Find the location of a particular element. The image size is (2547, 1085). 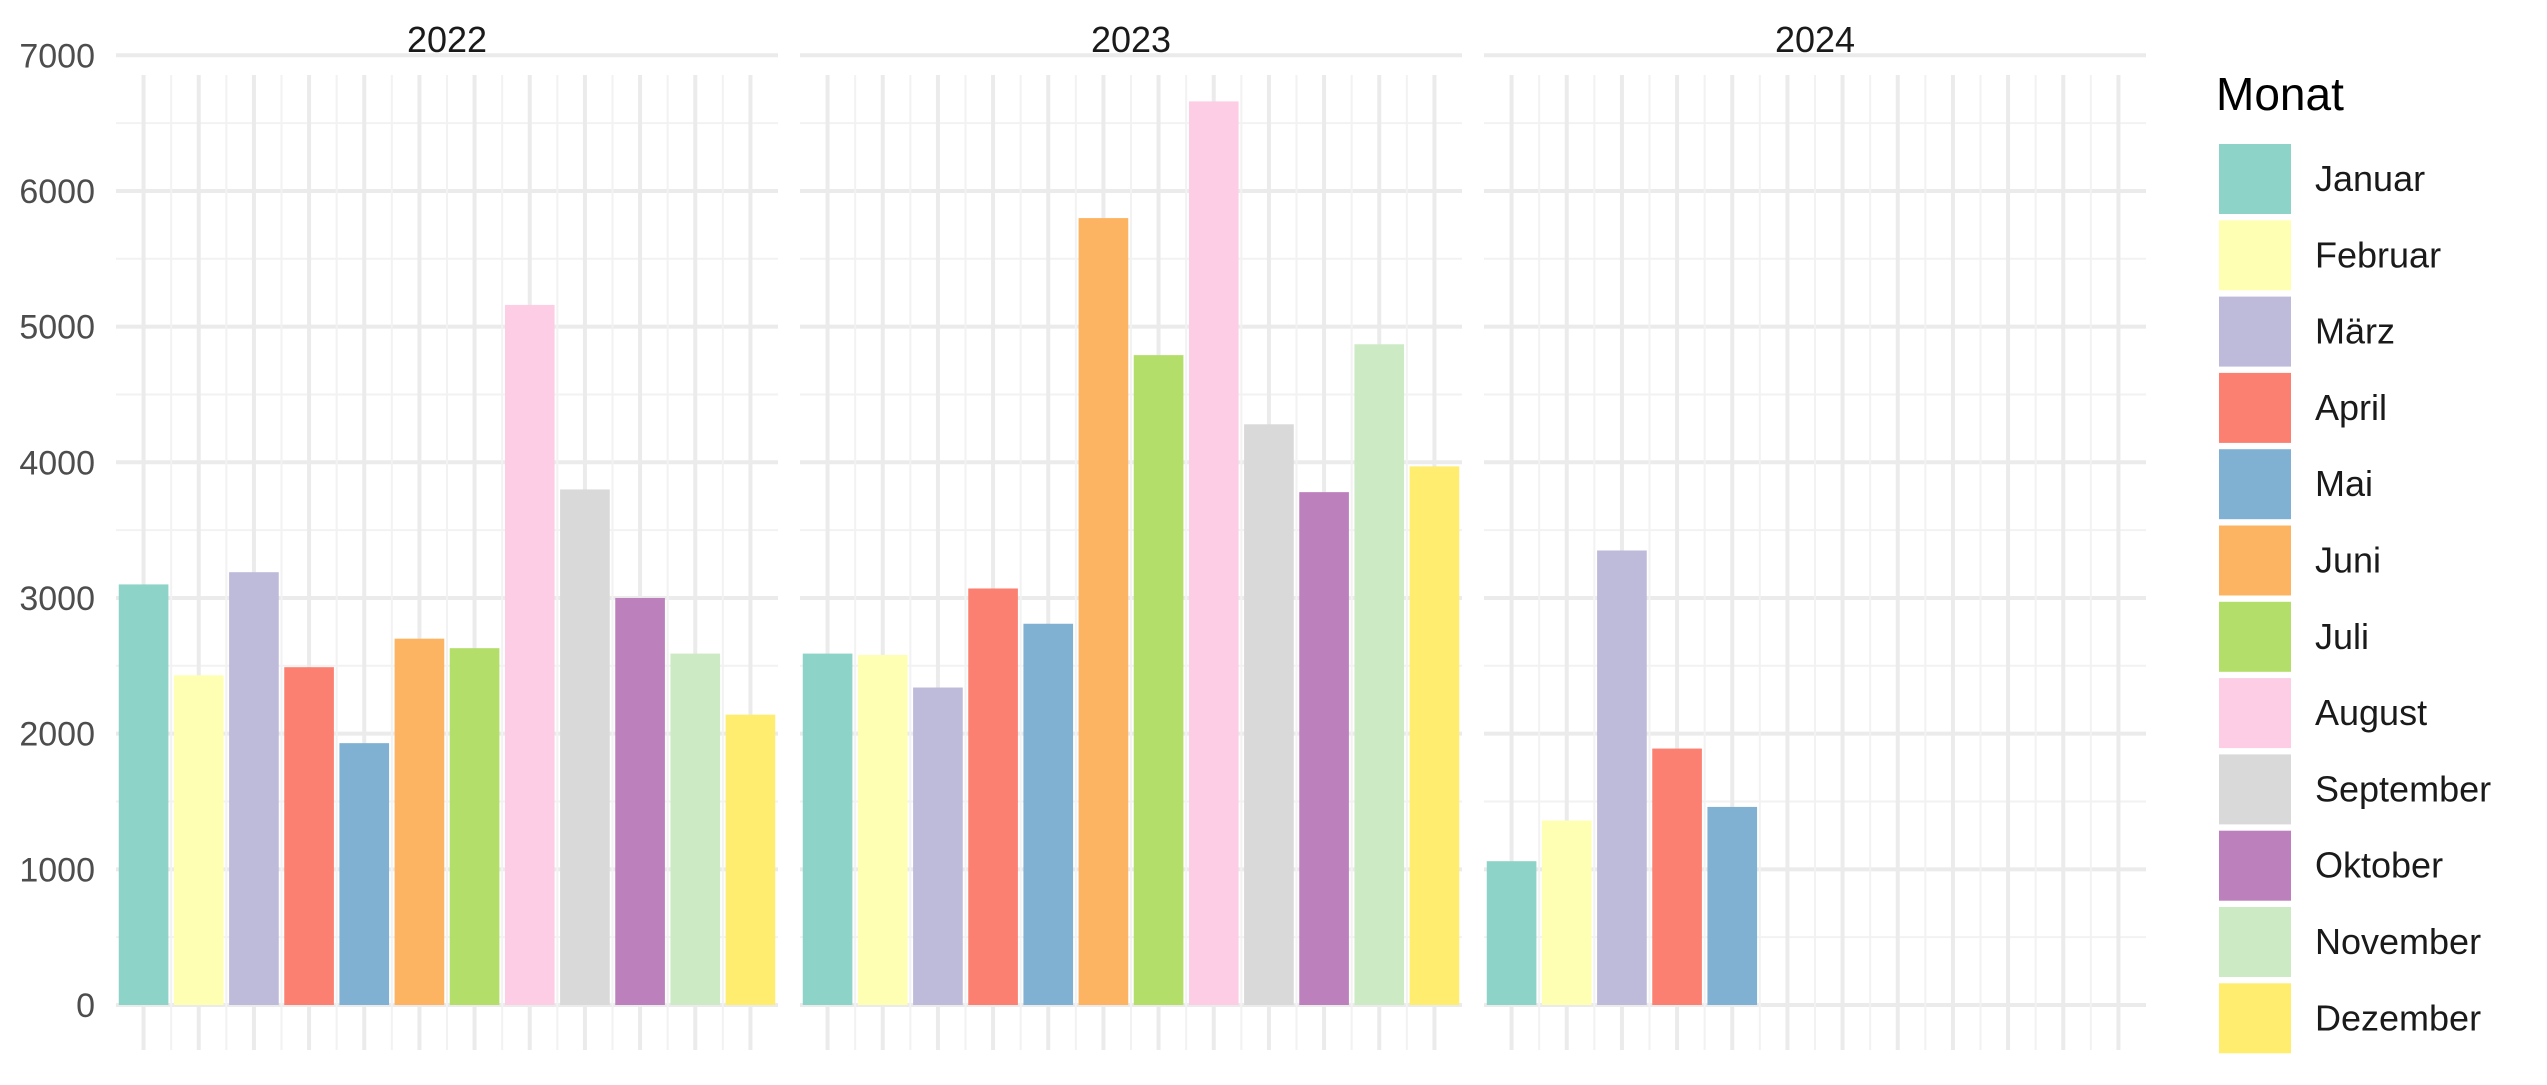

y-tick-label: 4000 is located at coordinates (57, 463).